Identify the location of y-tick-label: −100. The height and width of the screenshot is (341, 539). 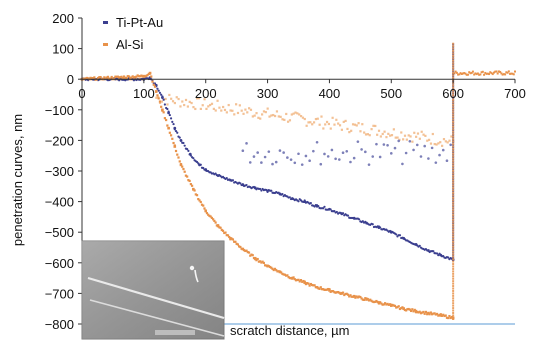
(59, 110).